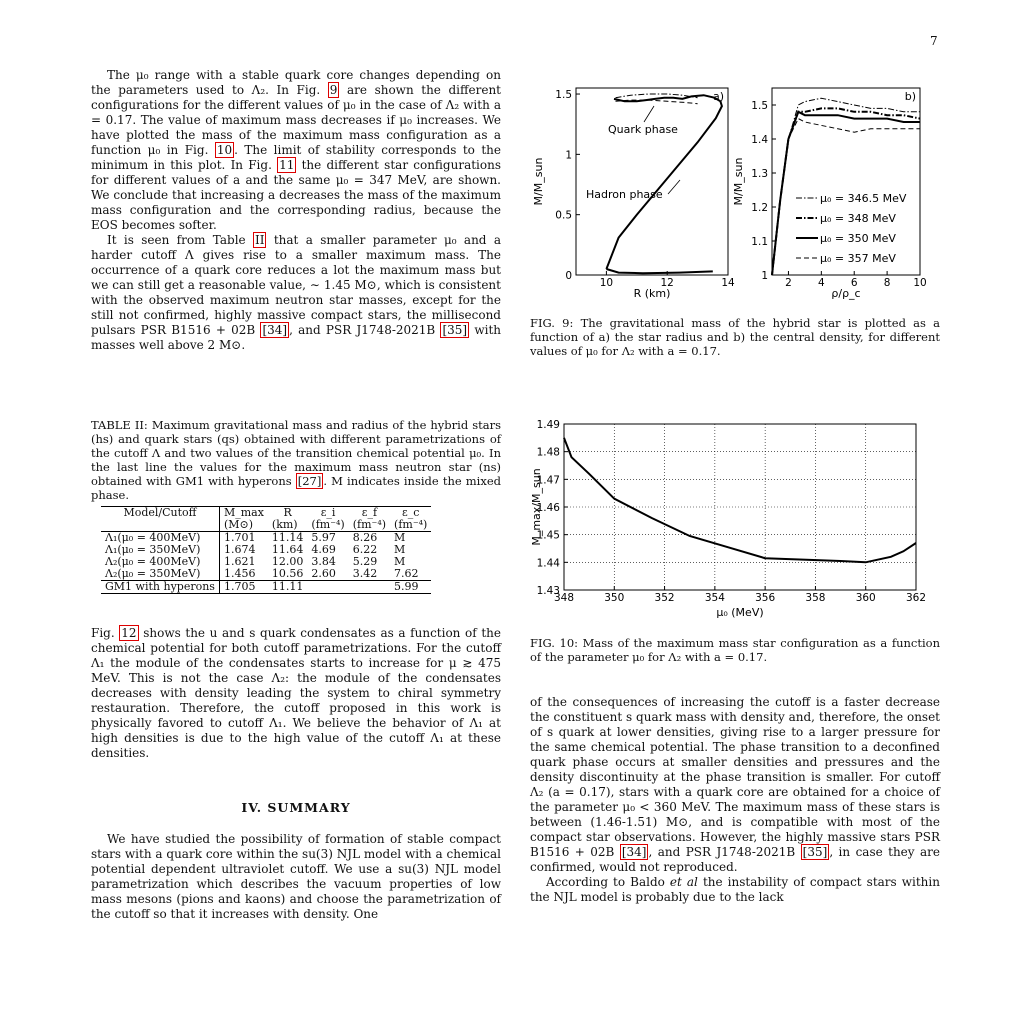 This screenshot has height=1025, width=1025. What do you see at coordinates (759, 106) in the screenshot?
I see `y-tick-label: 1.5` at bounding box center [759, 106].